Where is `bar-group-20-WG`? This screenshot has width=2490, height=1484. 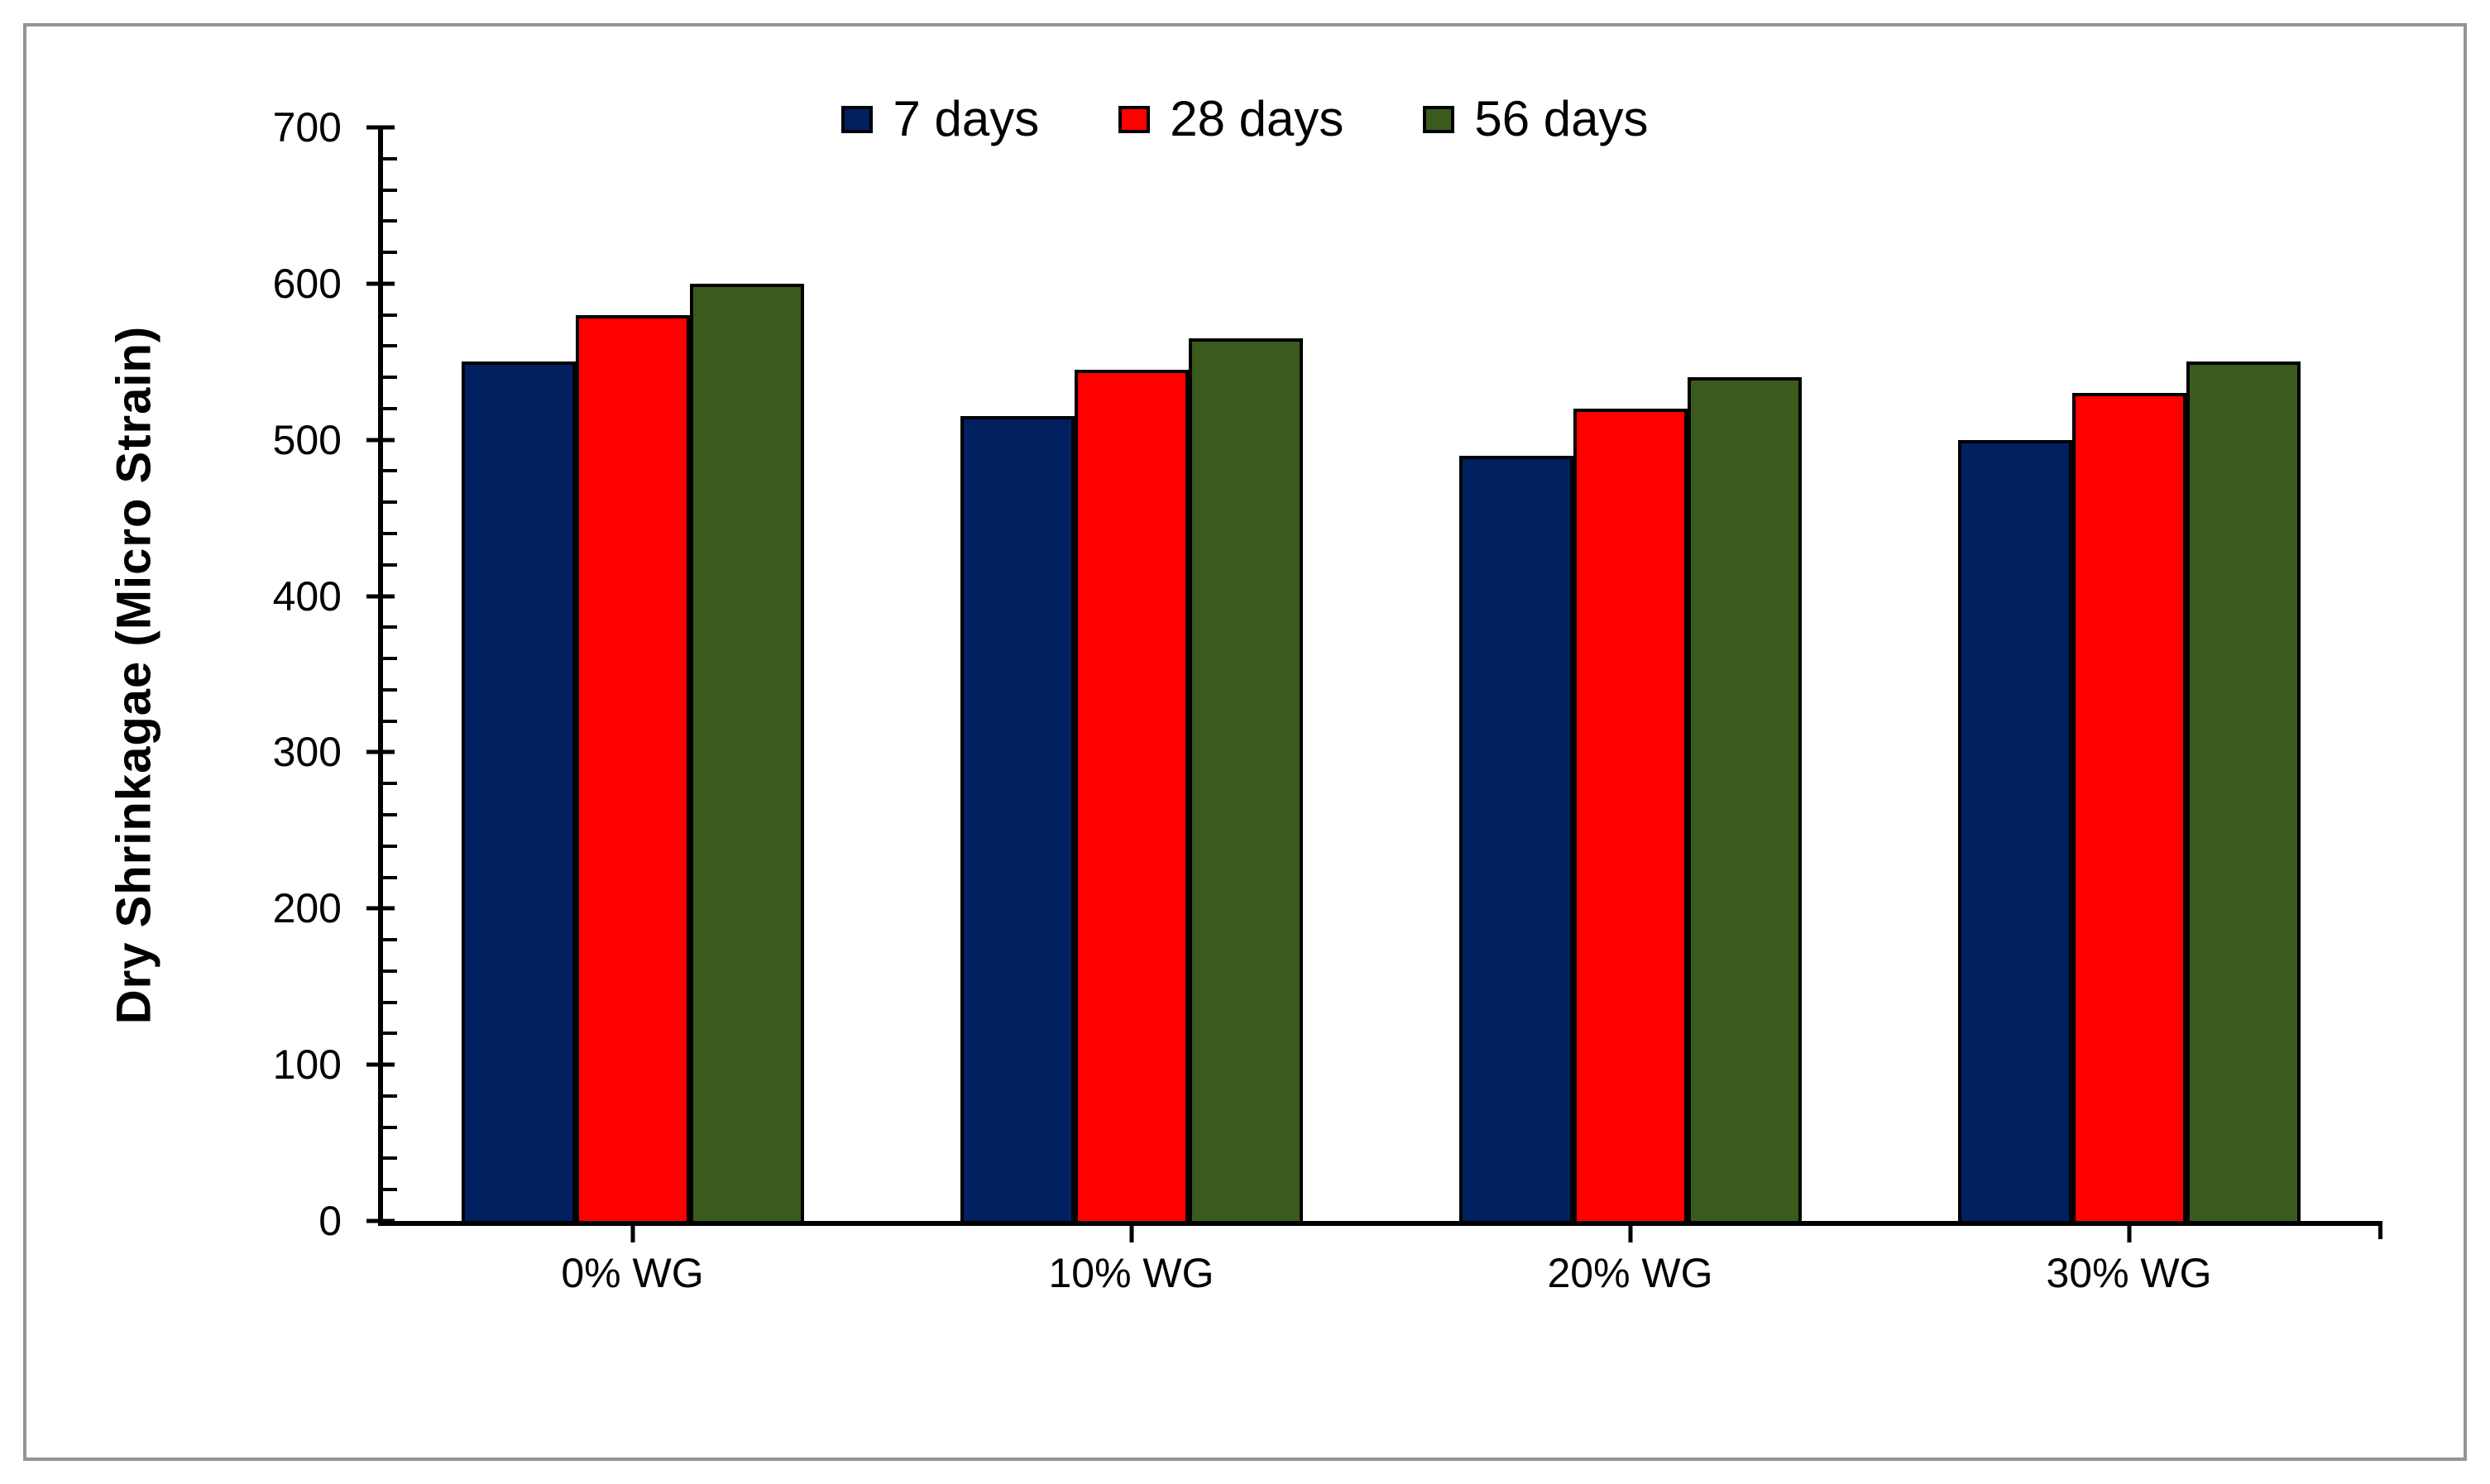
bar-group-20-WG is located at coordinates (1630, 674).